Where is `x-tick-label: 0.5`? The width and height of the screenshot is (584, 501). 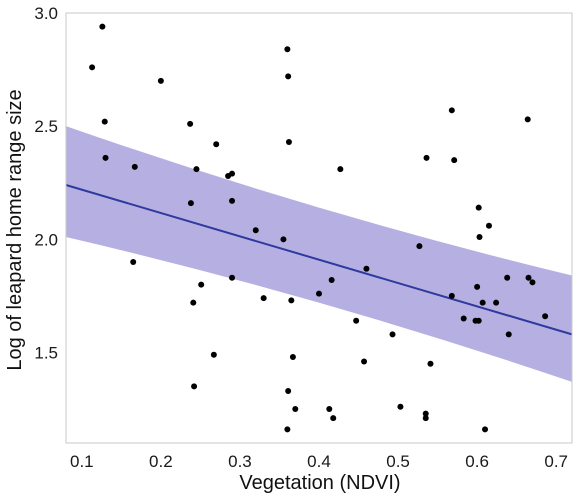 x-tick-label: 0.5 is located at coordinates (398, 461).